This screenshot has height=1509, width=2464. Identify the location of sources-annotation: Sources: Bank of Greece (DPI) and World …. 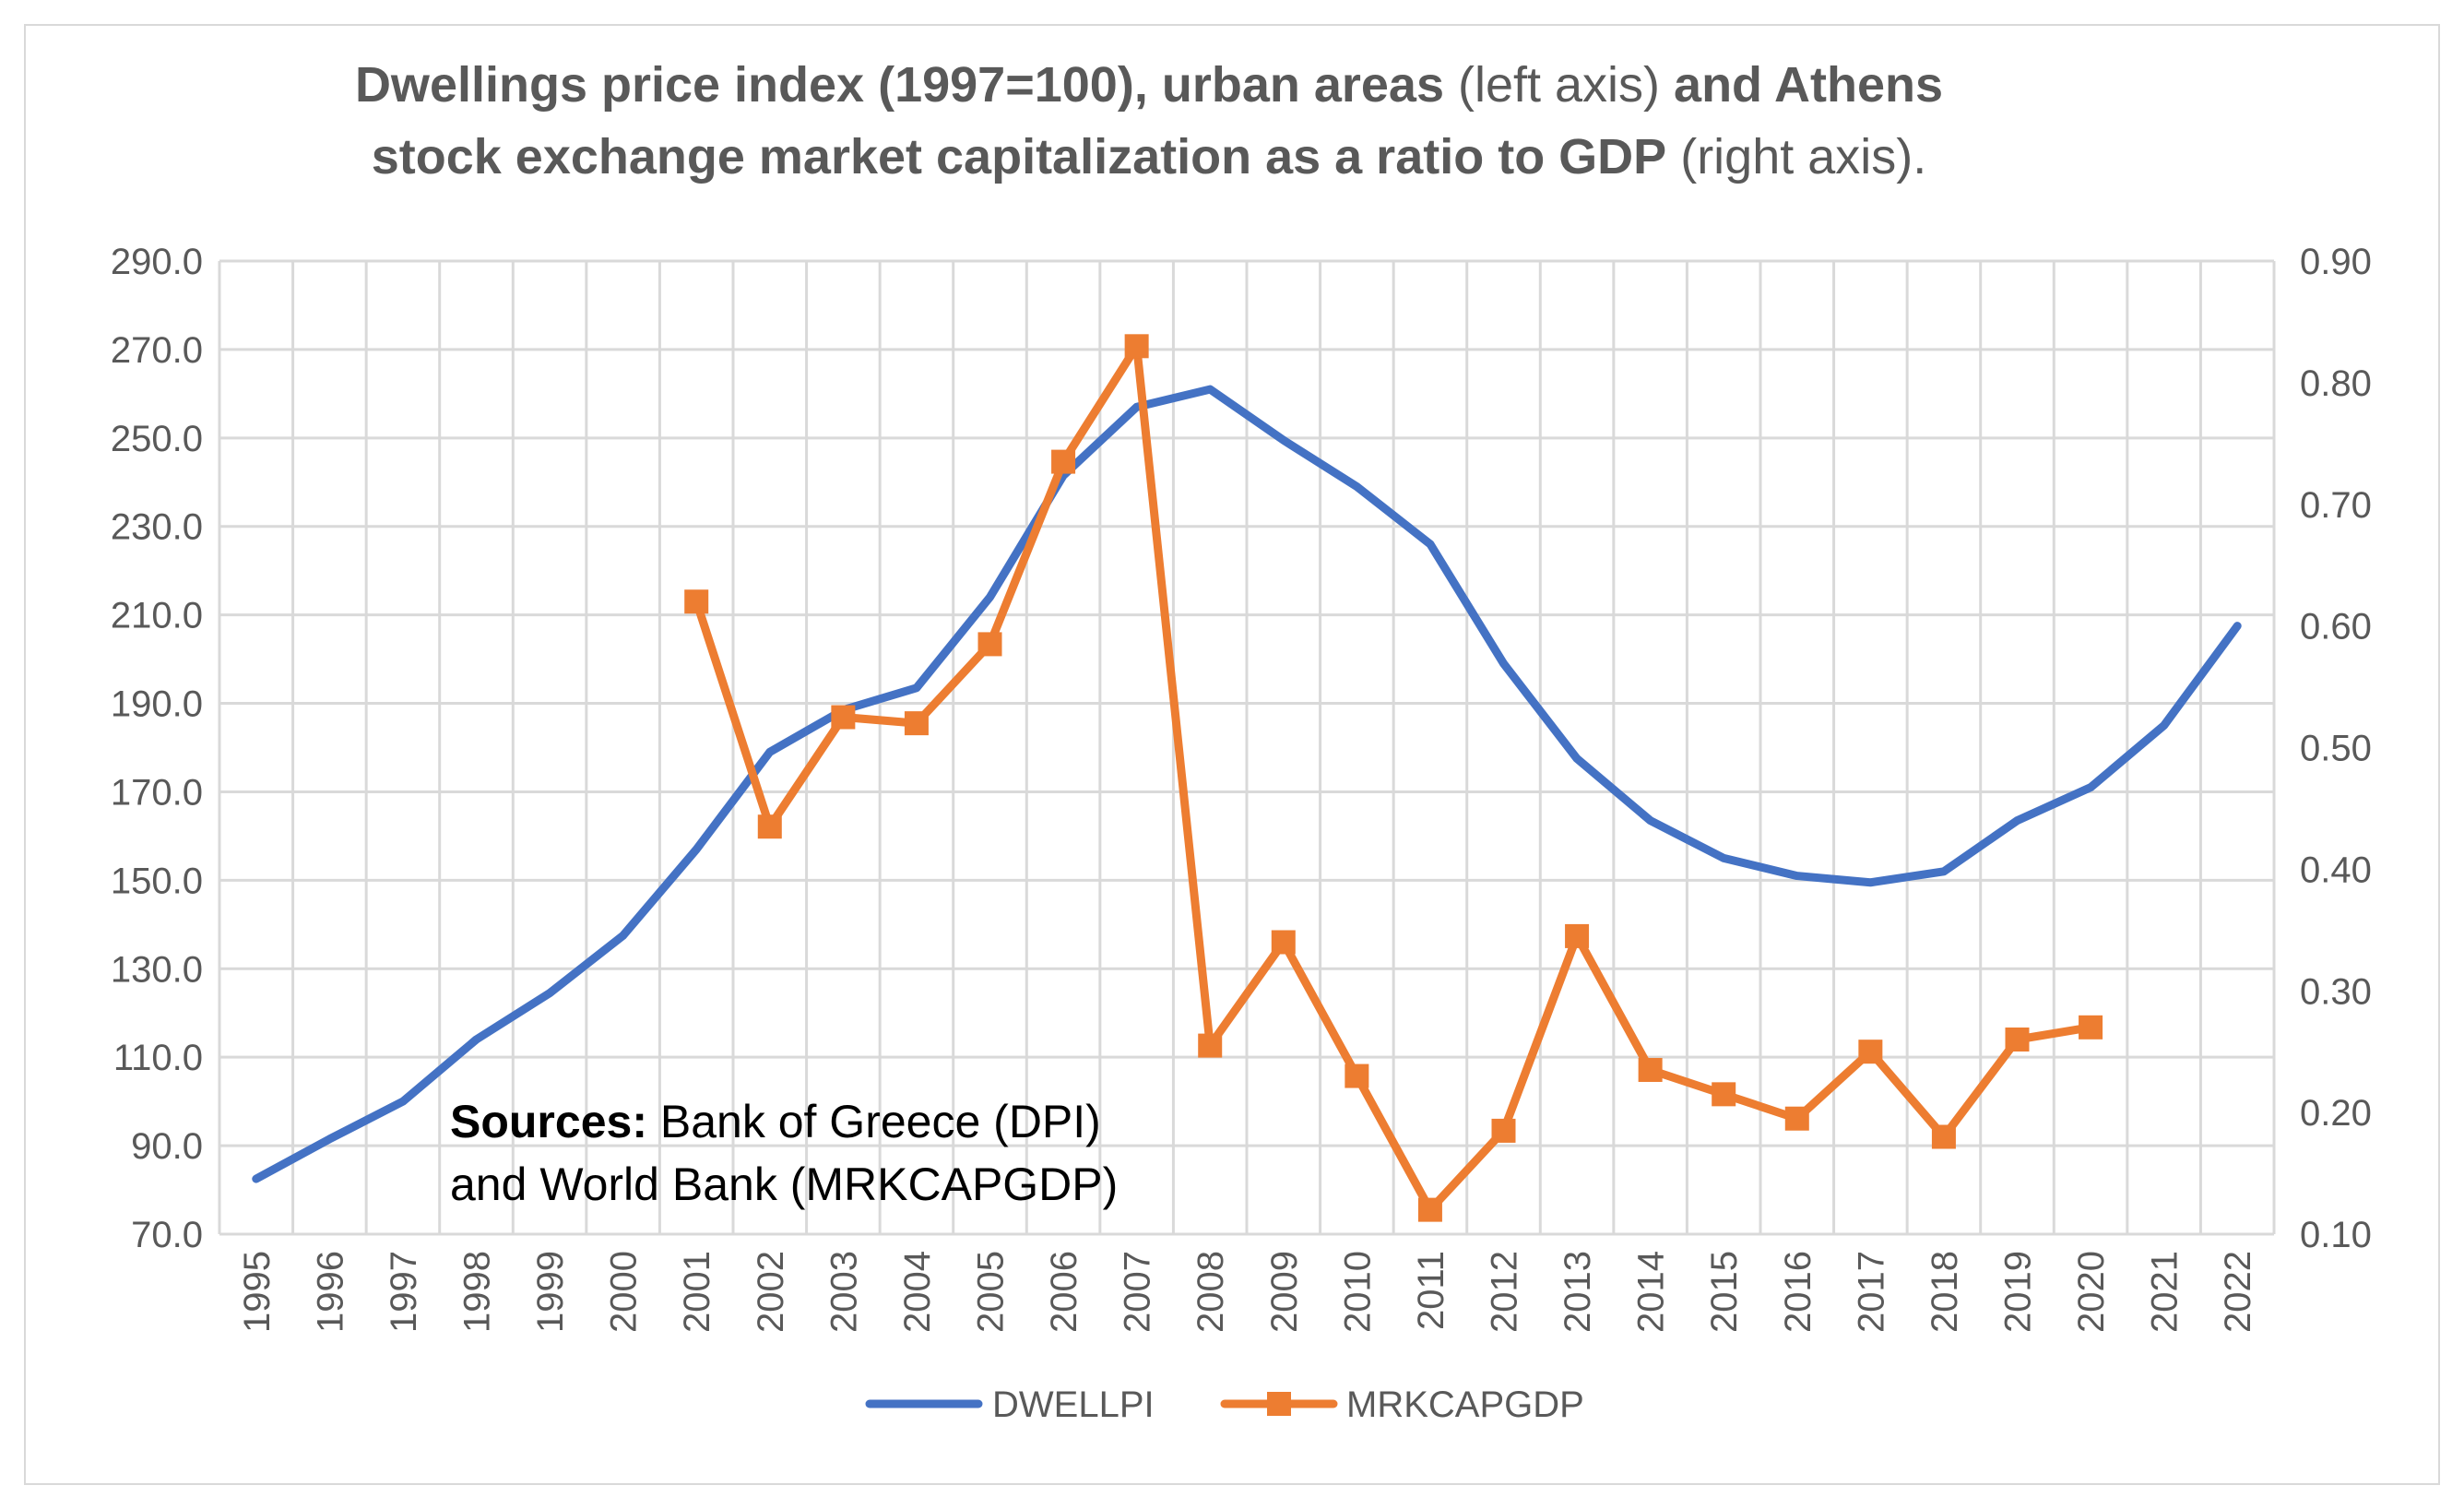
(784, 1153).